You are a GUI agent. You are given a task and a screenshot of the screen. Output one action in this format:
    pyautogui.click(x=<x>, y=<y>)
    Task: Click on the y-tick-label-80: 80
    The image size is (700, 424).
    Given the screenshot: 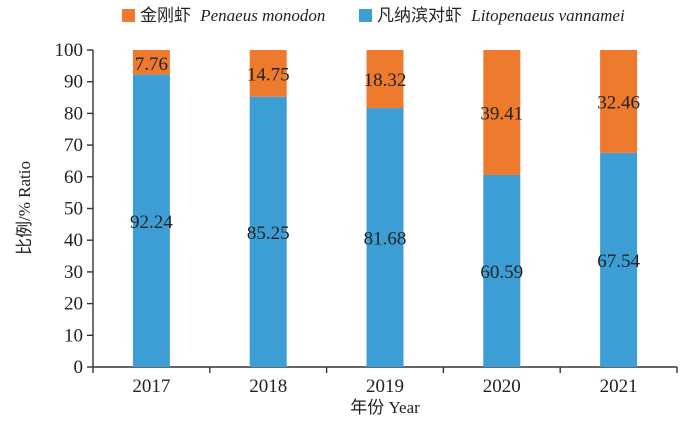 What is the action you would take?
    pyautogui.click(x=73, y=113)
    